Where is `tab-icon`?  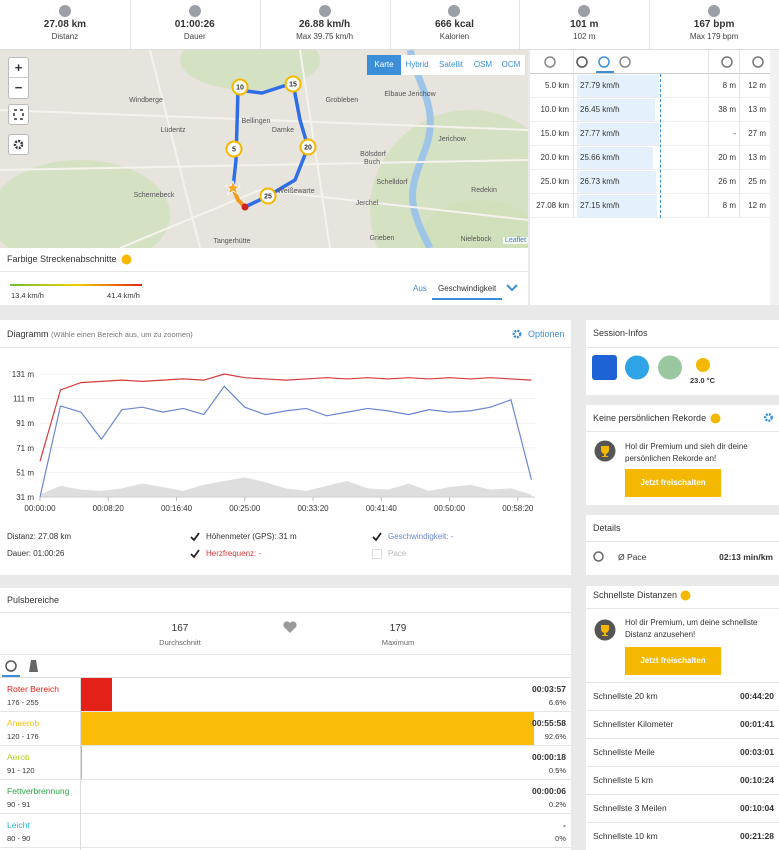
tab-icon is located at coordinates (33, 666).